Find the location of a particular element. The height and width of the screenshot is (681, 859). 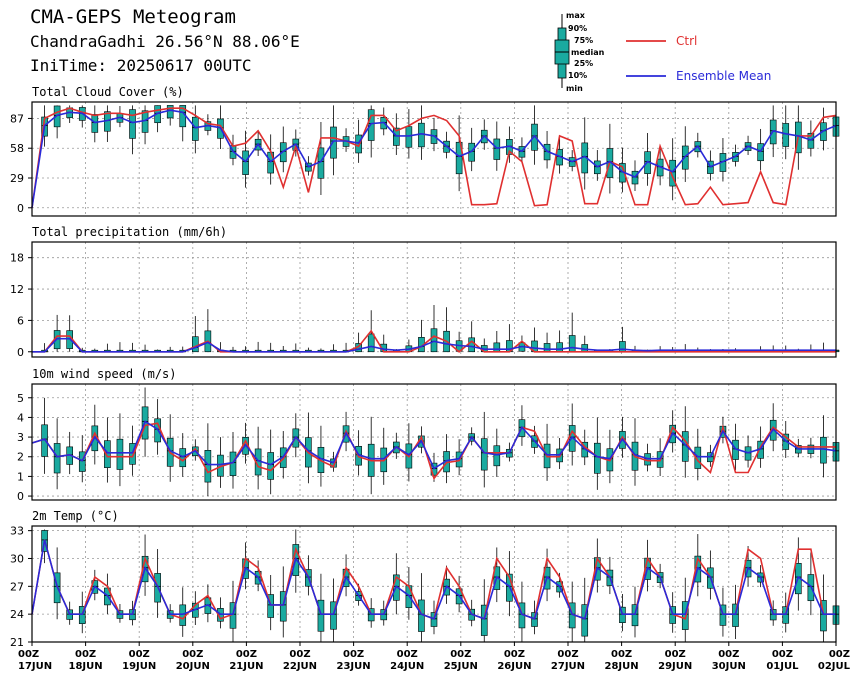

y-tick-label: 1 is located at coordinates (20, 476).